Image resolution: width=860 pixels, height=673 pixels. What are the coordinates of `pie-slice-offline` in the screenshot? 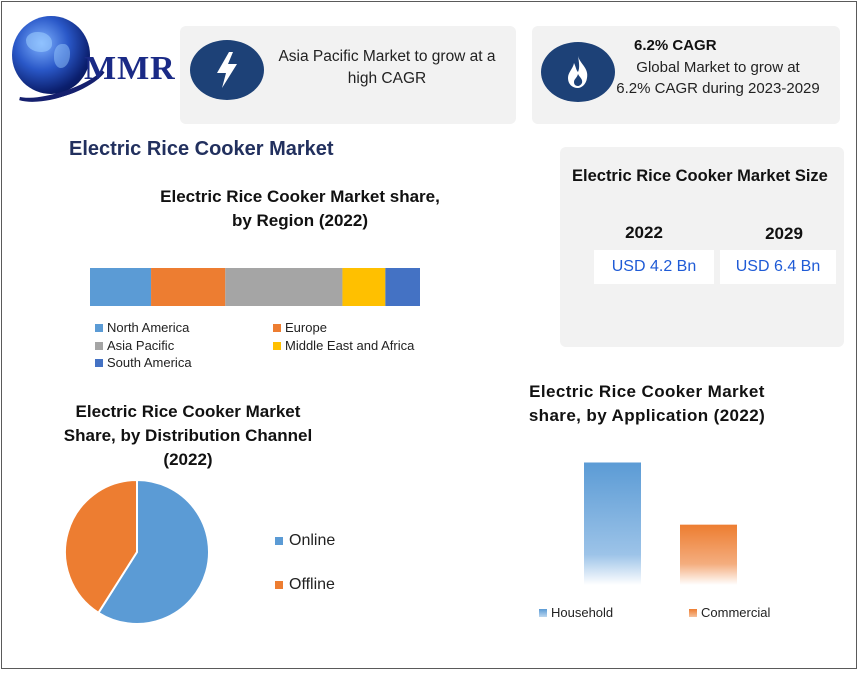 It's located at (101, 546).